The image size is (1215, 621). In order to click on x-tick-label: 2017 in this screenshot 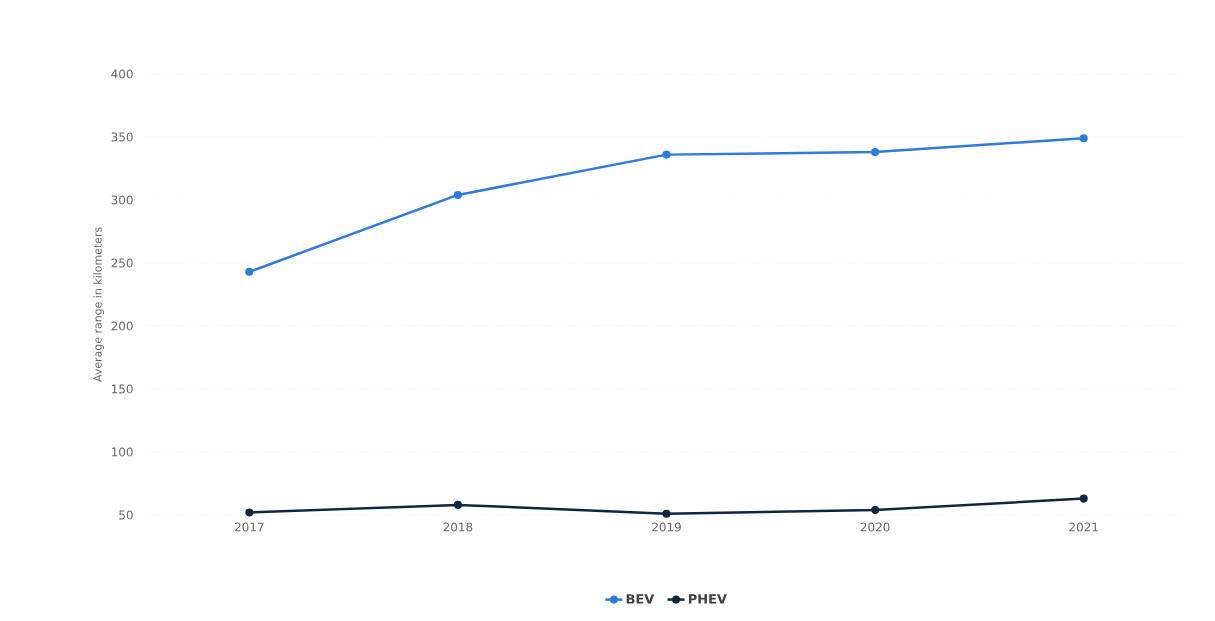, I will do `click(249, 527)`.